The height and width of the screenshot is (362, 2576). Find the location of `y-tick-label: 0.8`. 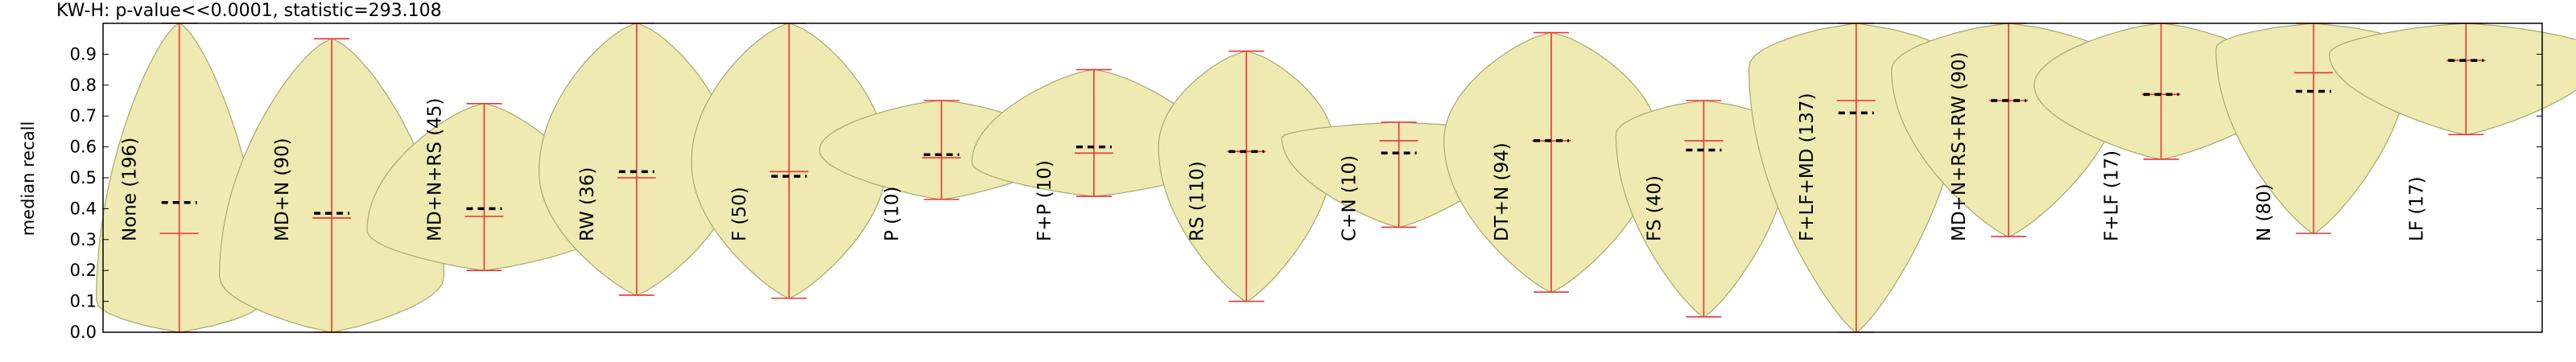

y-tick-label: 0.8 is located at coordinates (83, 85).